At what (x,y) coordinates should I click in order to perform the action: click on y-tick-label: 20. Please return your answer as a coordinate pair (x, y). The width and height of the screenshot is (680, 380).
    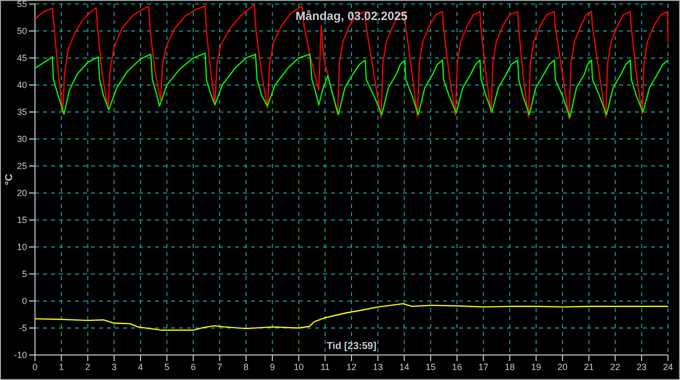
    Looking at the image, I should click on (21, 193).